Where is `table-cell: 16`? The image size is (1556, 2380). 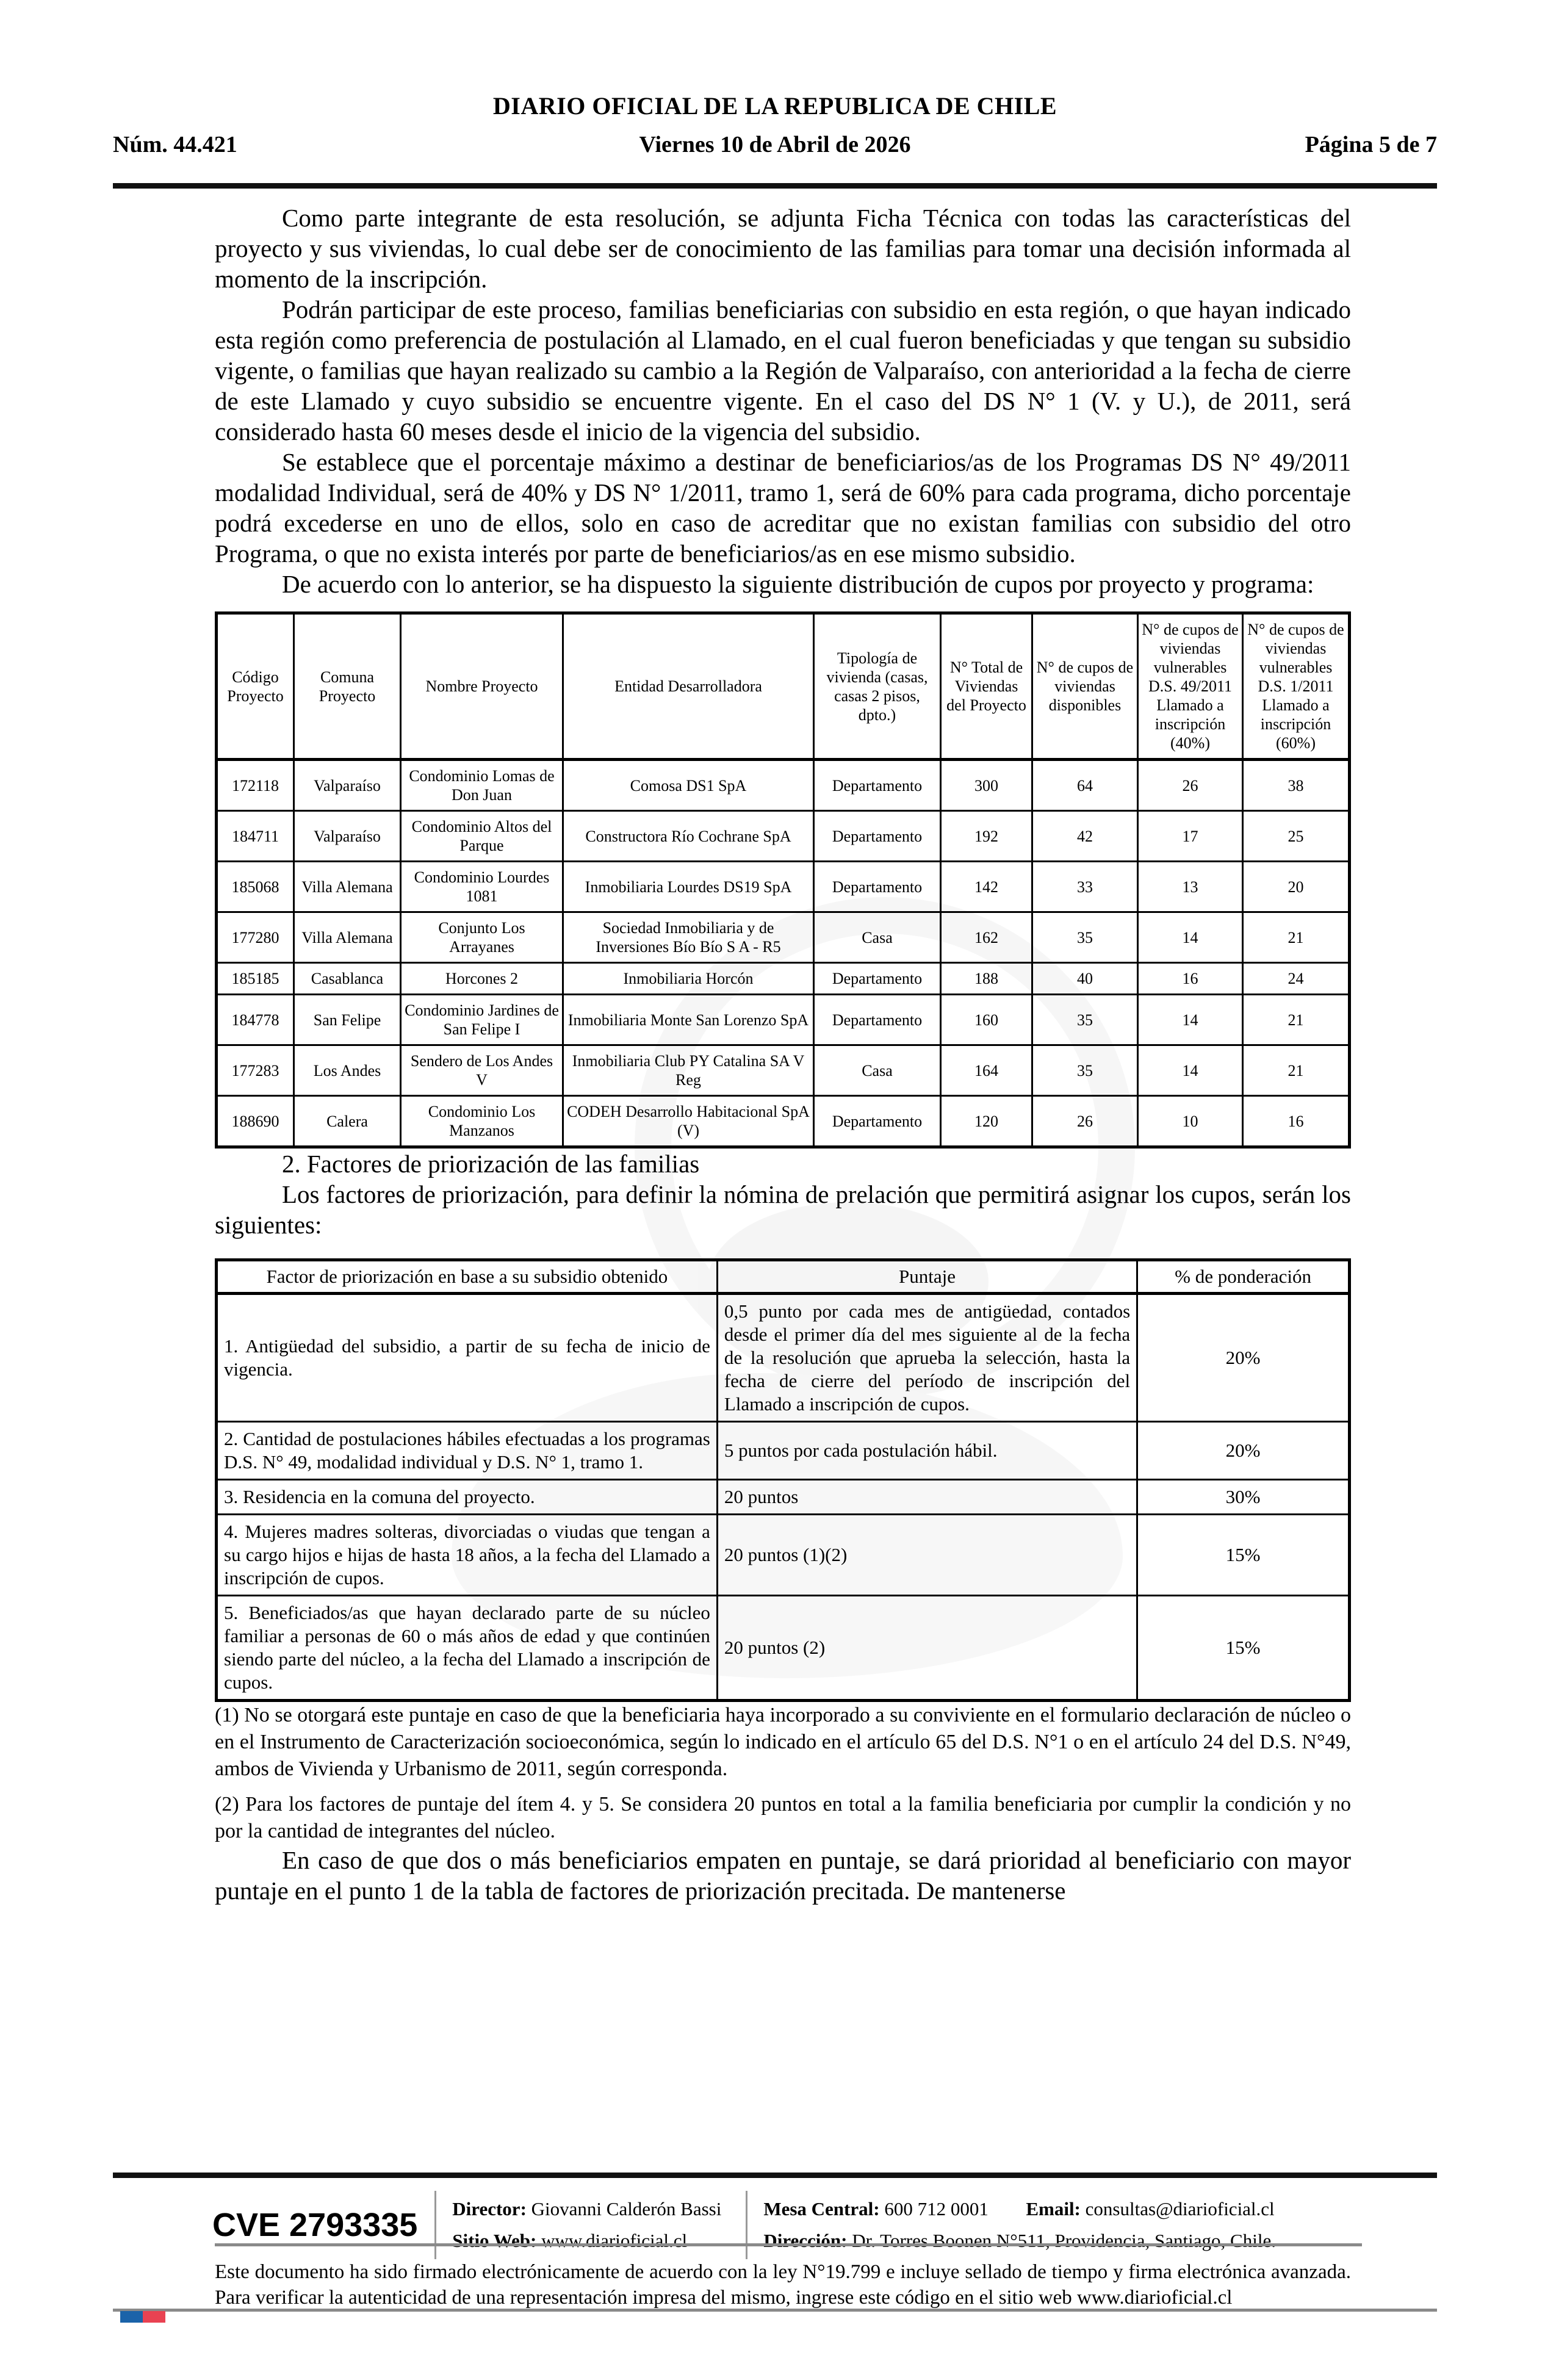 table-cell: 16 is located at coordinates (1296, 1121).